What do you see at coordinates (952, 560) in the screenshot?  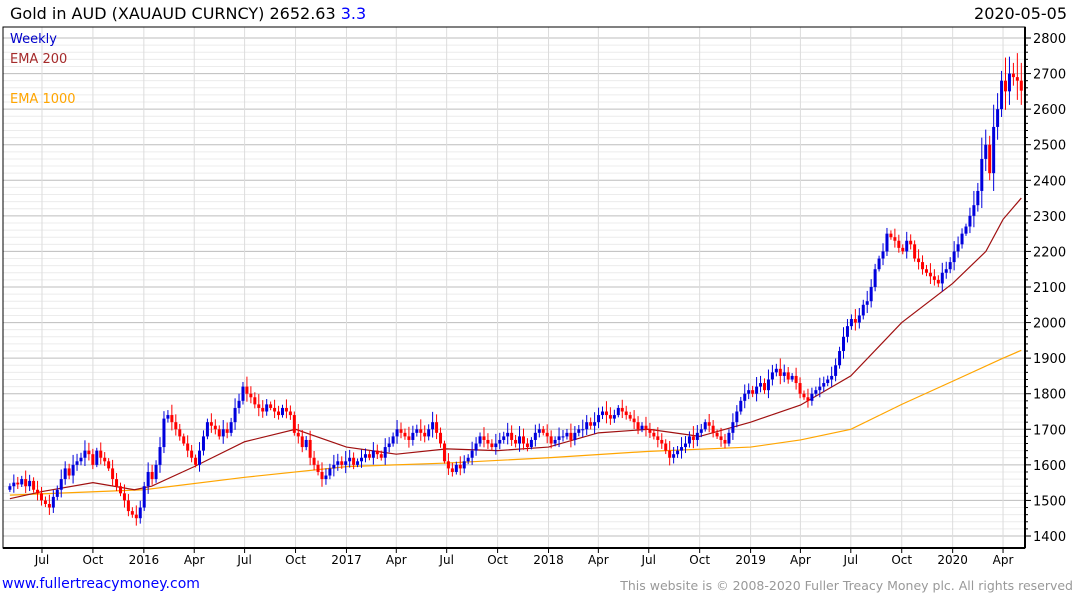 I see `x-tick-label: 2020` at bounding box center [952, 560].